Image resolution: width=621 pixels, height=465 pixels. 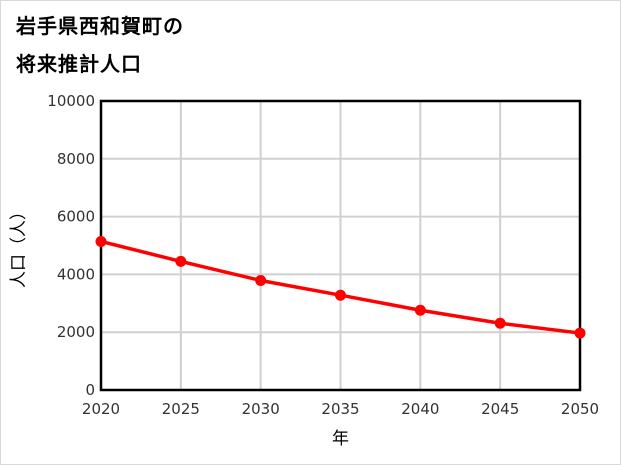 I want to click on x-tick-label: 2040, so click(x=420, y=409).